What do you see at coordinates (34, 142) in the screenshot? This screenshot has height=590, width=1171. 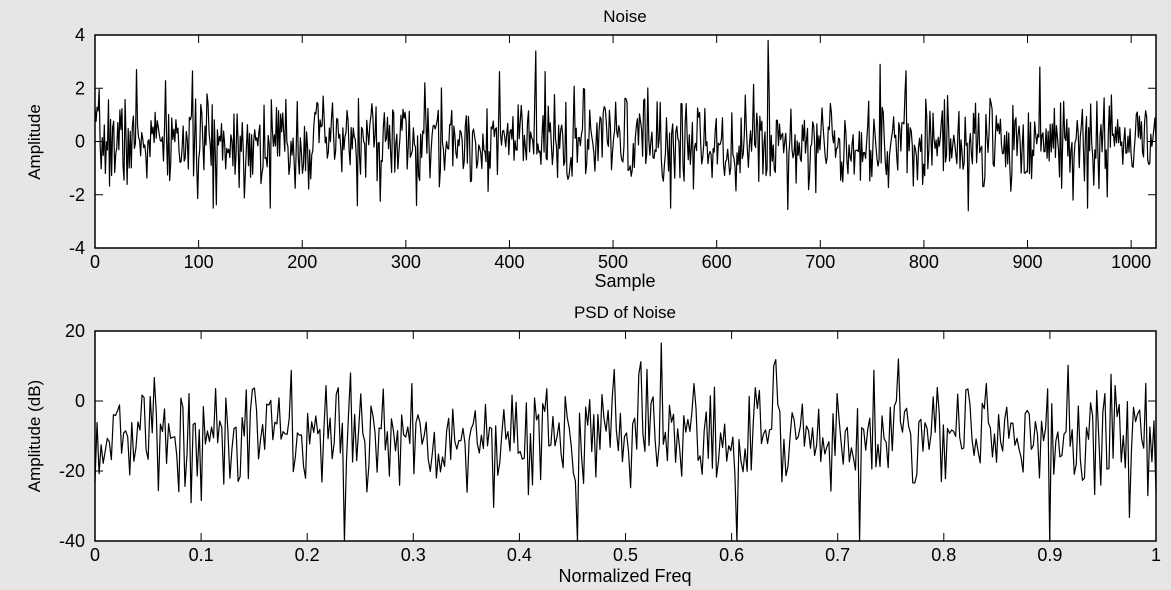 I see `noise-y-axis-label: Amplitude` at bounding box center [34, 142].